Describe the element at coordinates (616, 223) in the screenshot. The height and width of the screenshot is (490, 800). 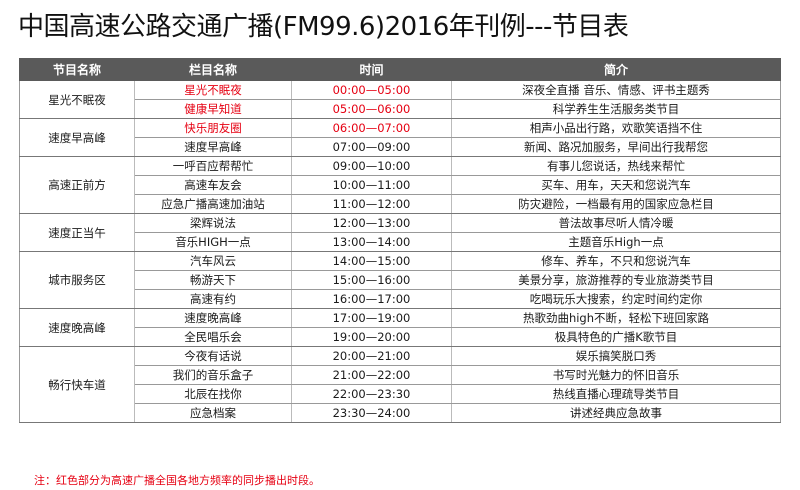
I see `description-cell: 普法故事尽听人情冷暖` at that location.